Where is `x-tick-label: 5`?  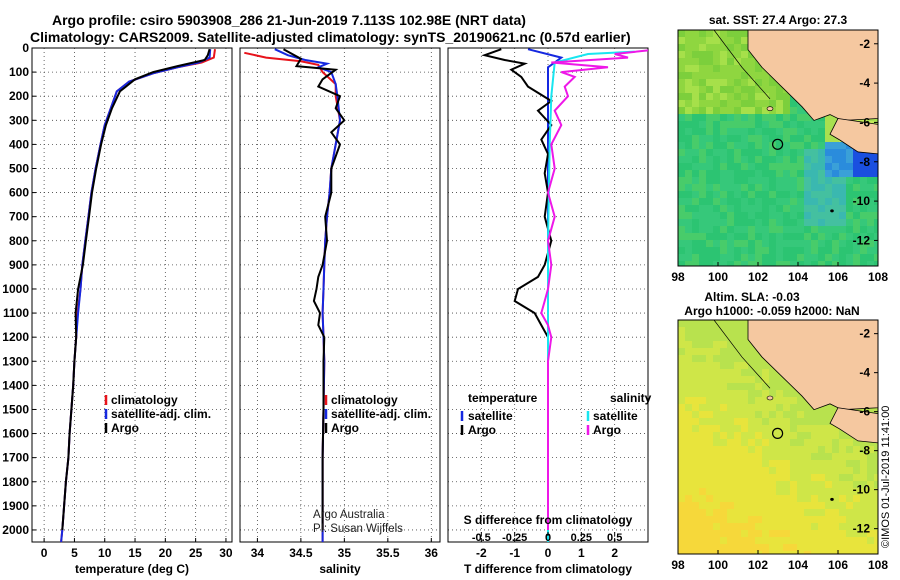 x-tick-label: 5 is located at coordinates (74, 553).